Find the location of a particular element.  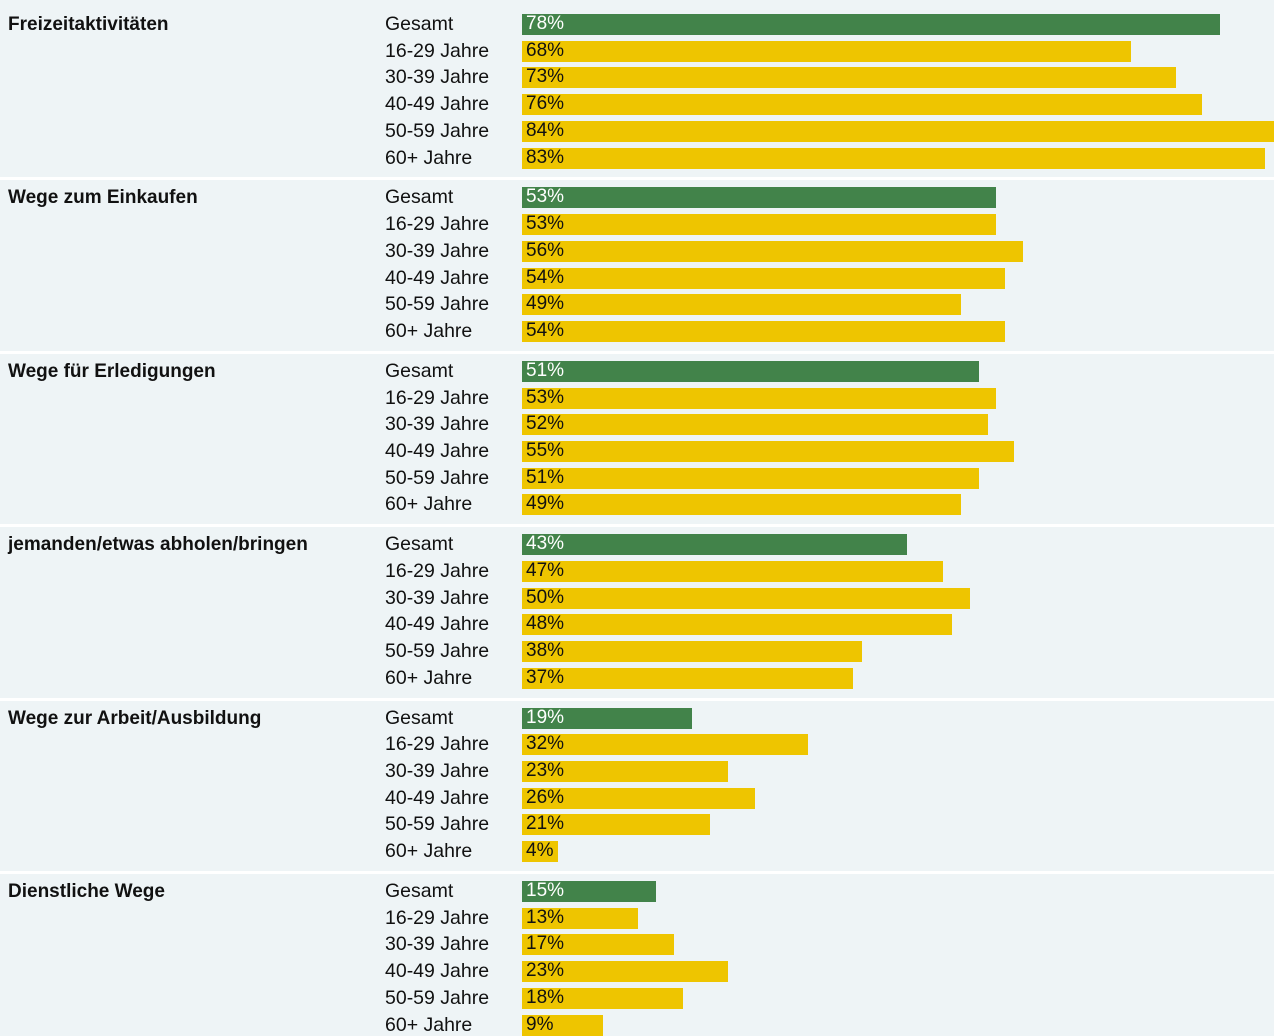

bar-age-group: 38% is located at coordinates (692, 651).